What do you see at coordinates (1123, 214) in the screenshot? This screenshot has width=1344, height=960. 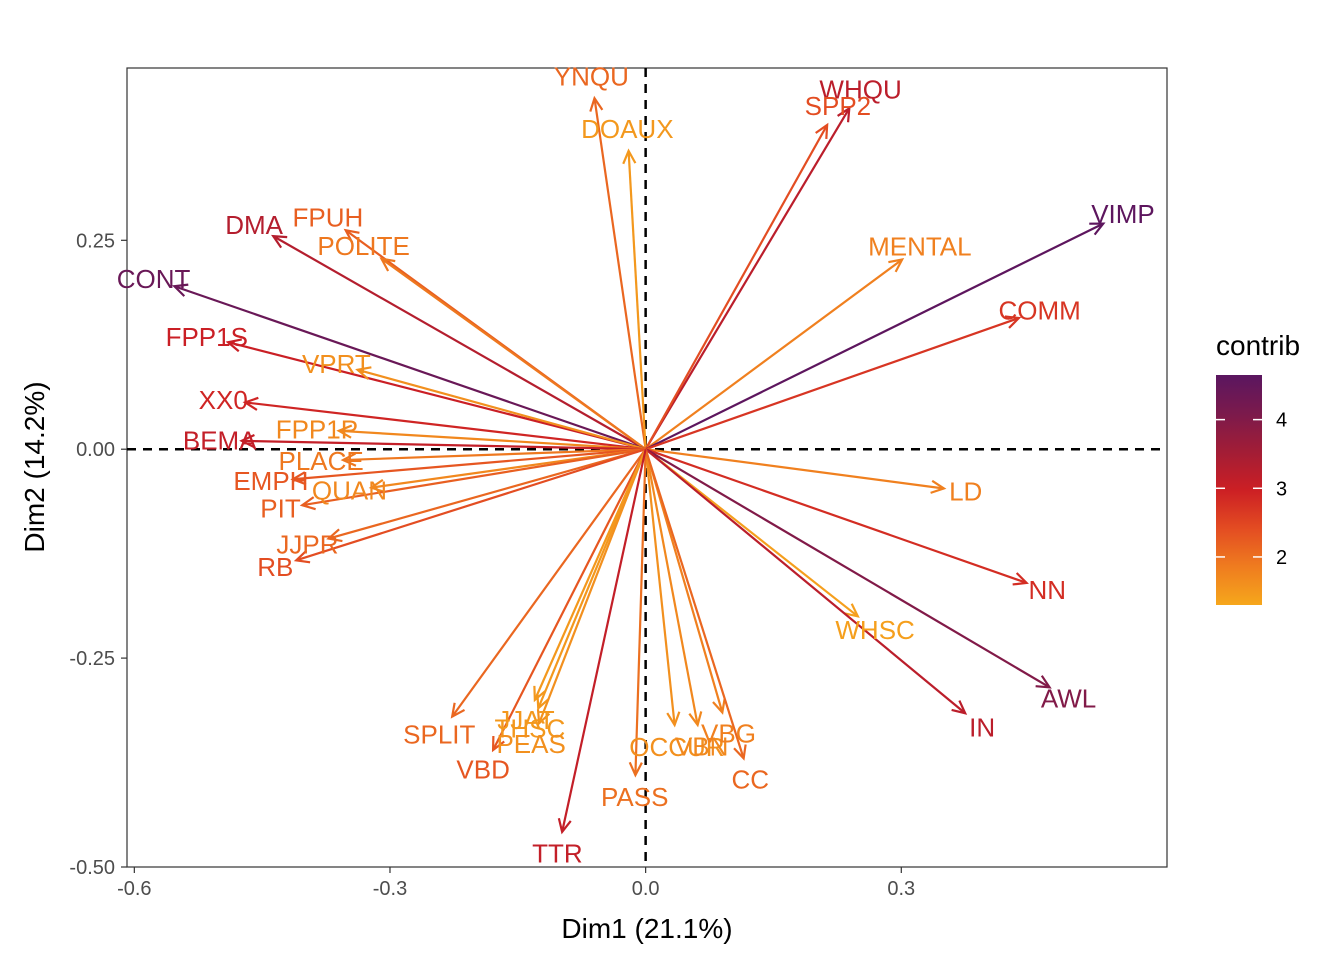 I see `label-vimp: VIMP` at bounding box center [1123, 214].